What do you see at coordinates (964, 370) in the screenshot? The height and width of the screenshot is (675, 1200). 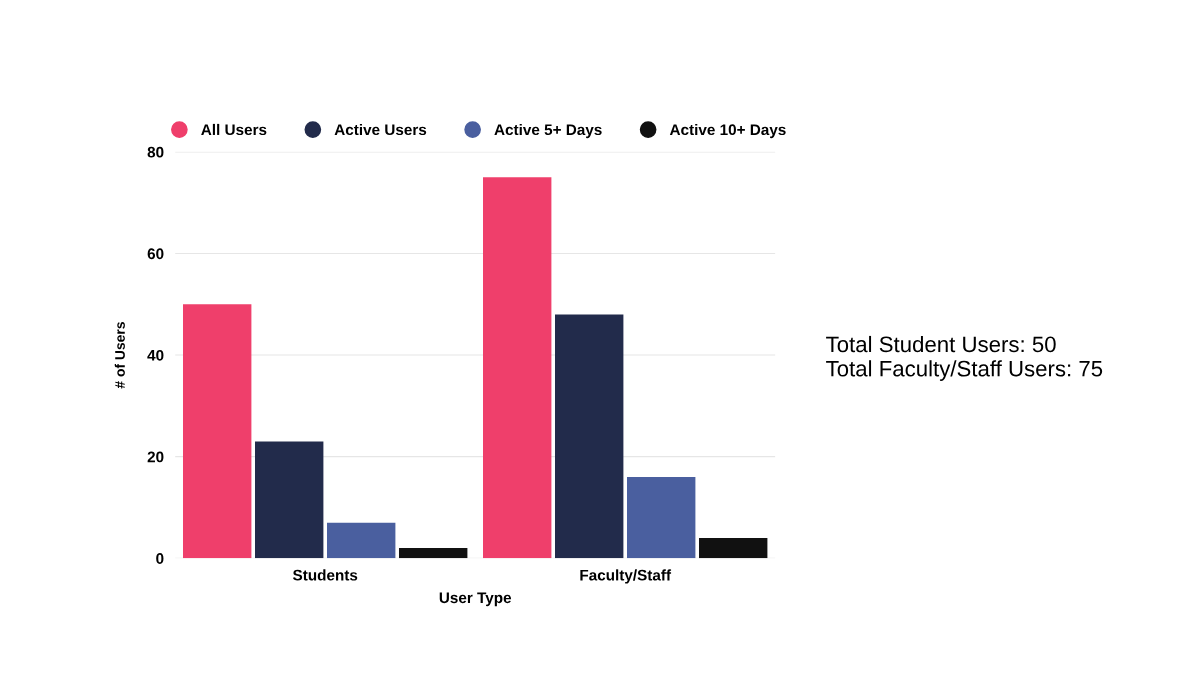 I see `text: Total Faculty/Staff Users: 75` at bounding box center [964, 370].